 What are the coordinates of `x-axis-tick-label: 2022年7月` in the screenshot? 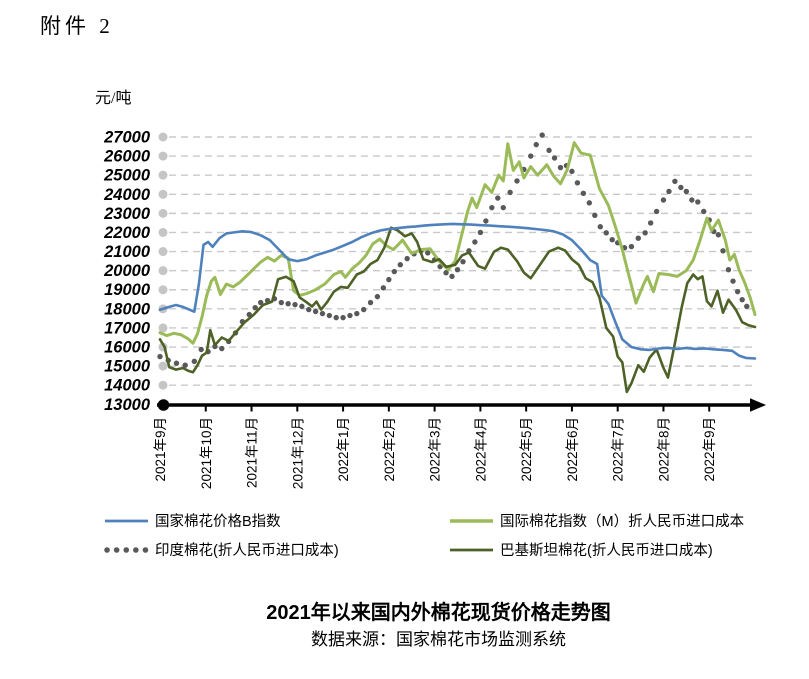 It's located at (618, 449).